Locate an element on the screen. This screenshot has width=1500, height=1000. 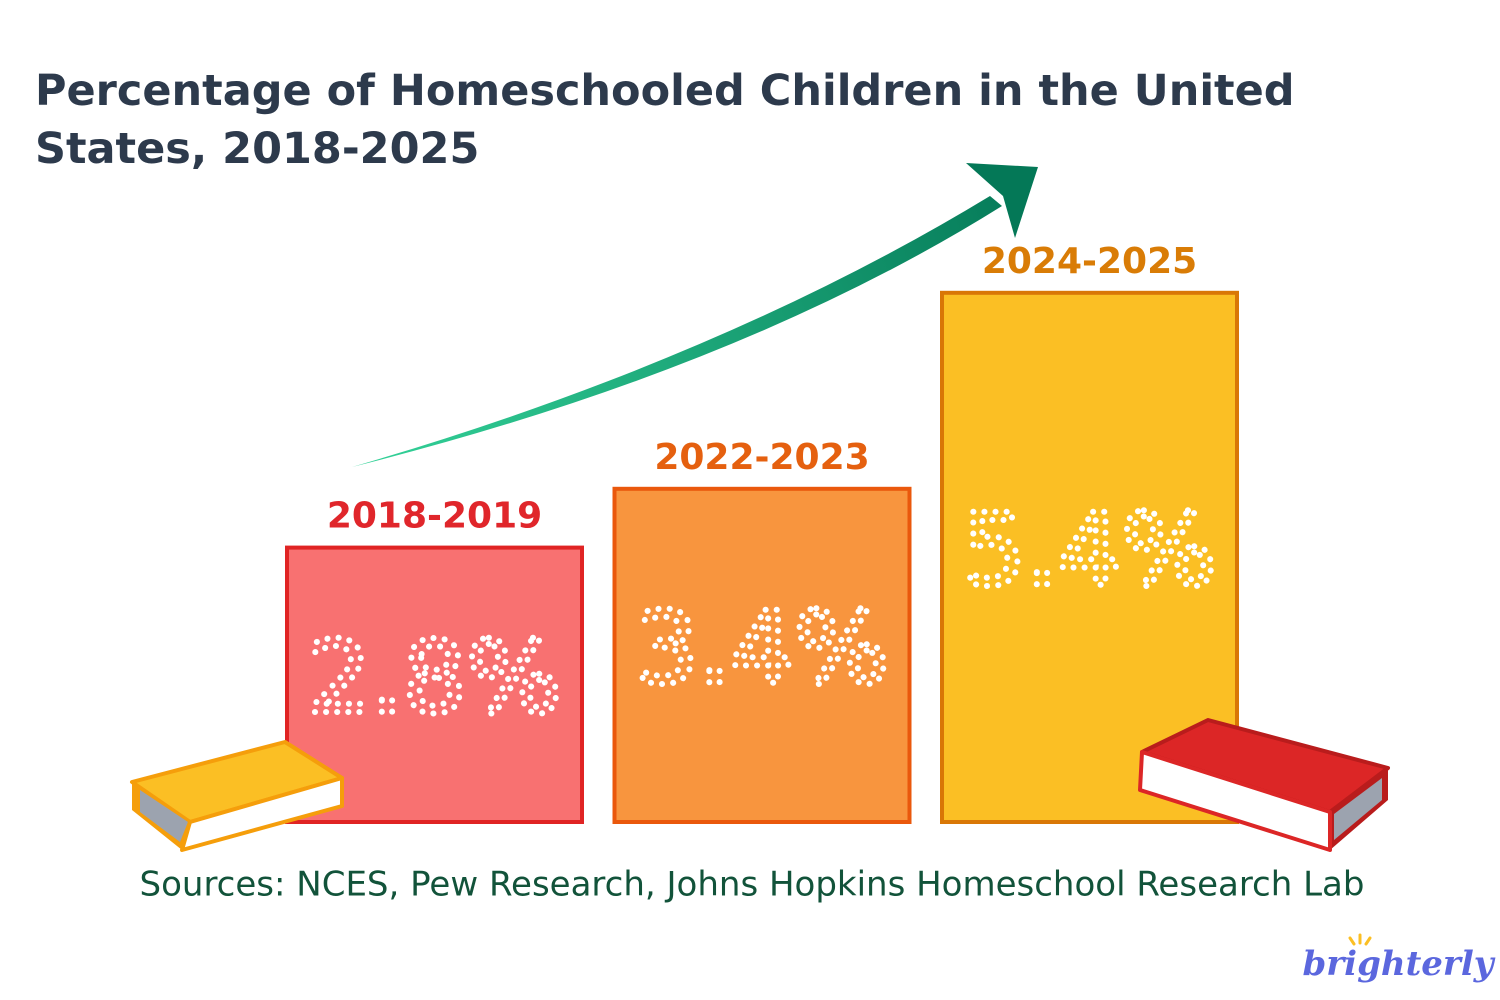
logo-rays is located at coordinates (1360, 939).